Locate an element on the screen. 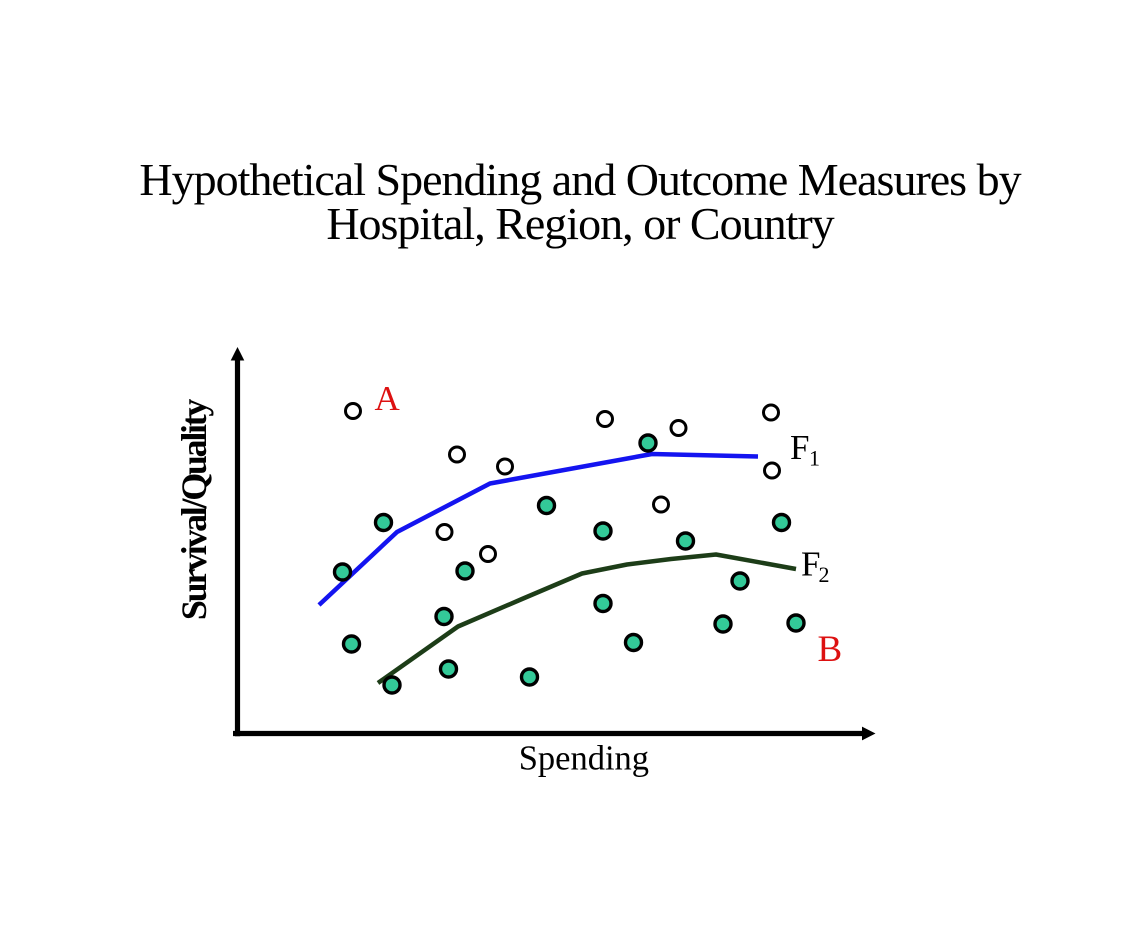 The height and width of the screenshot is (950, 1125). svg-text: Survival/Quality is located at coordinates (194, 510).